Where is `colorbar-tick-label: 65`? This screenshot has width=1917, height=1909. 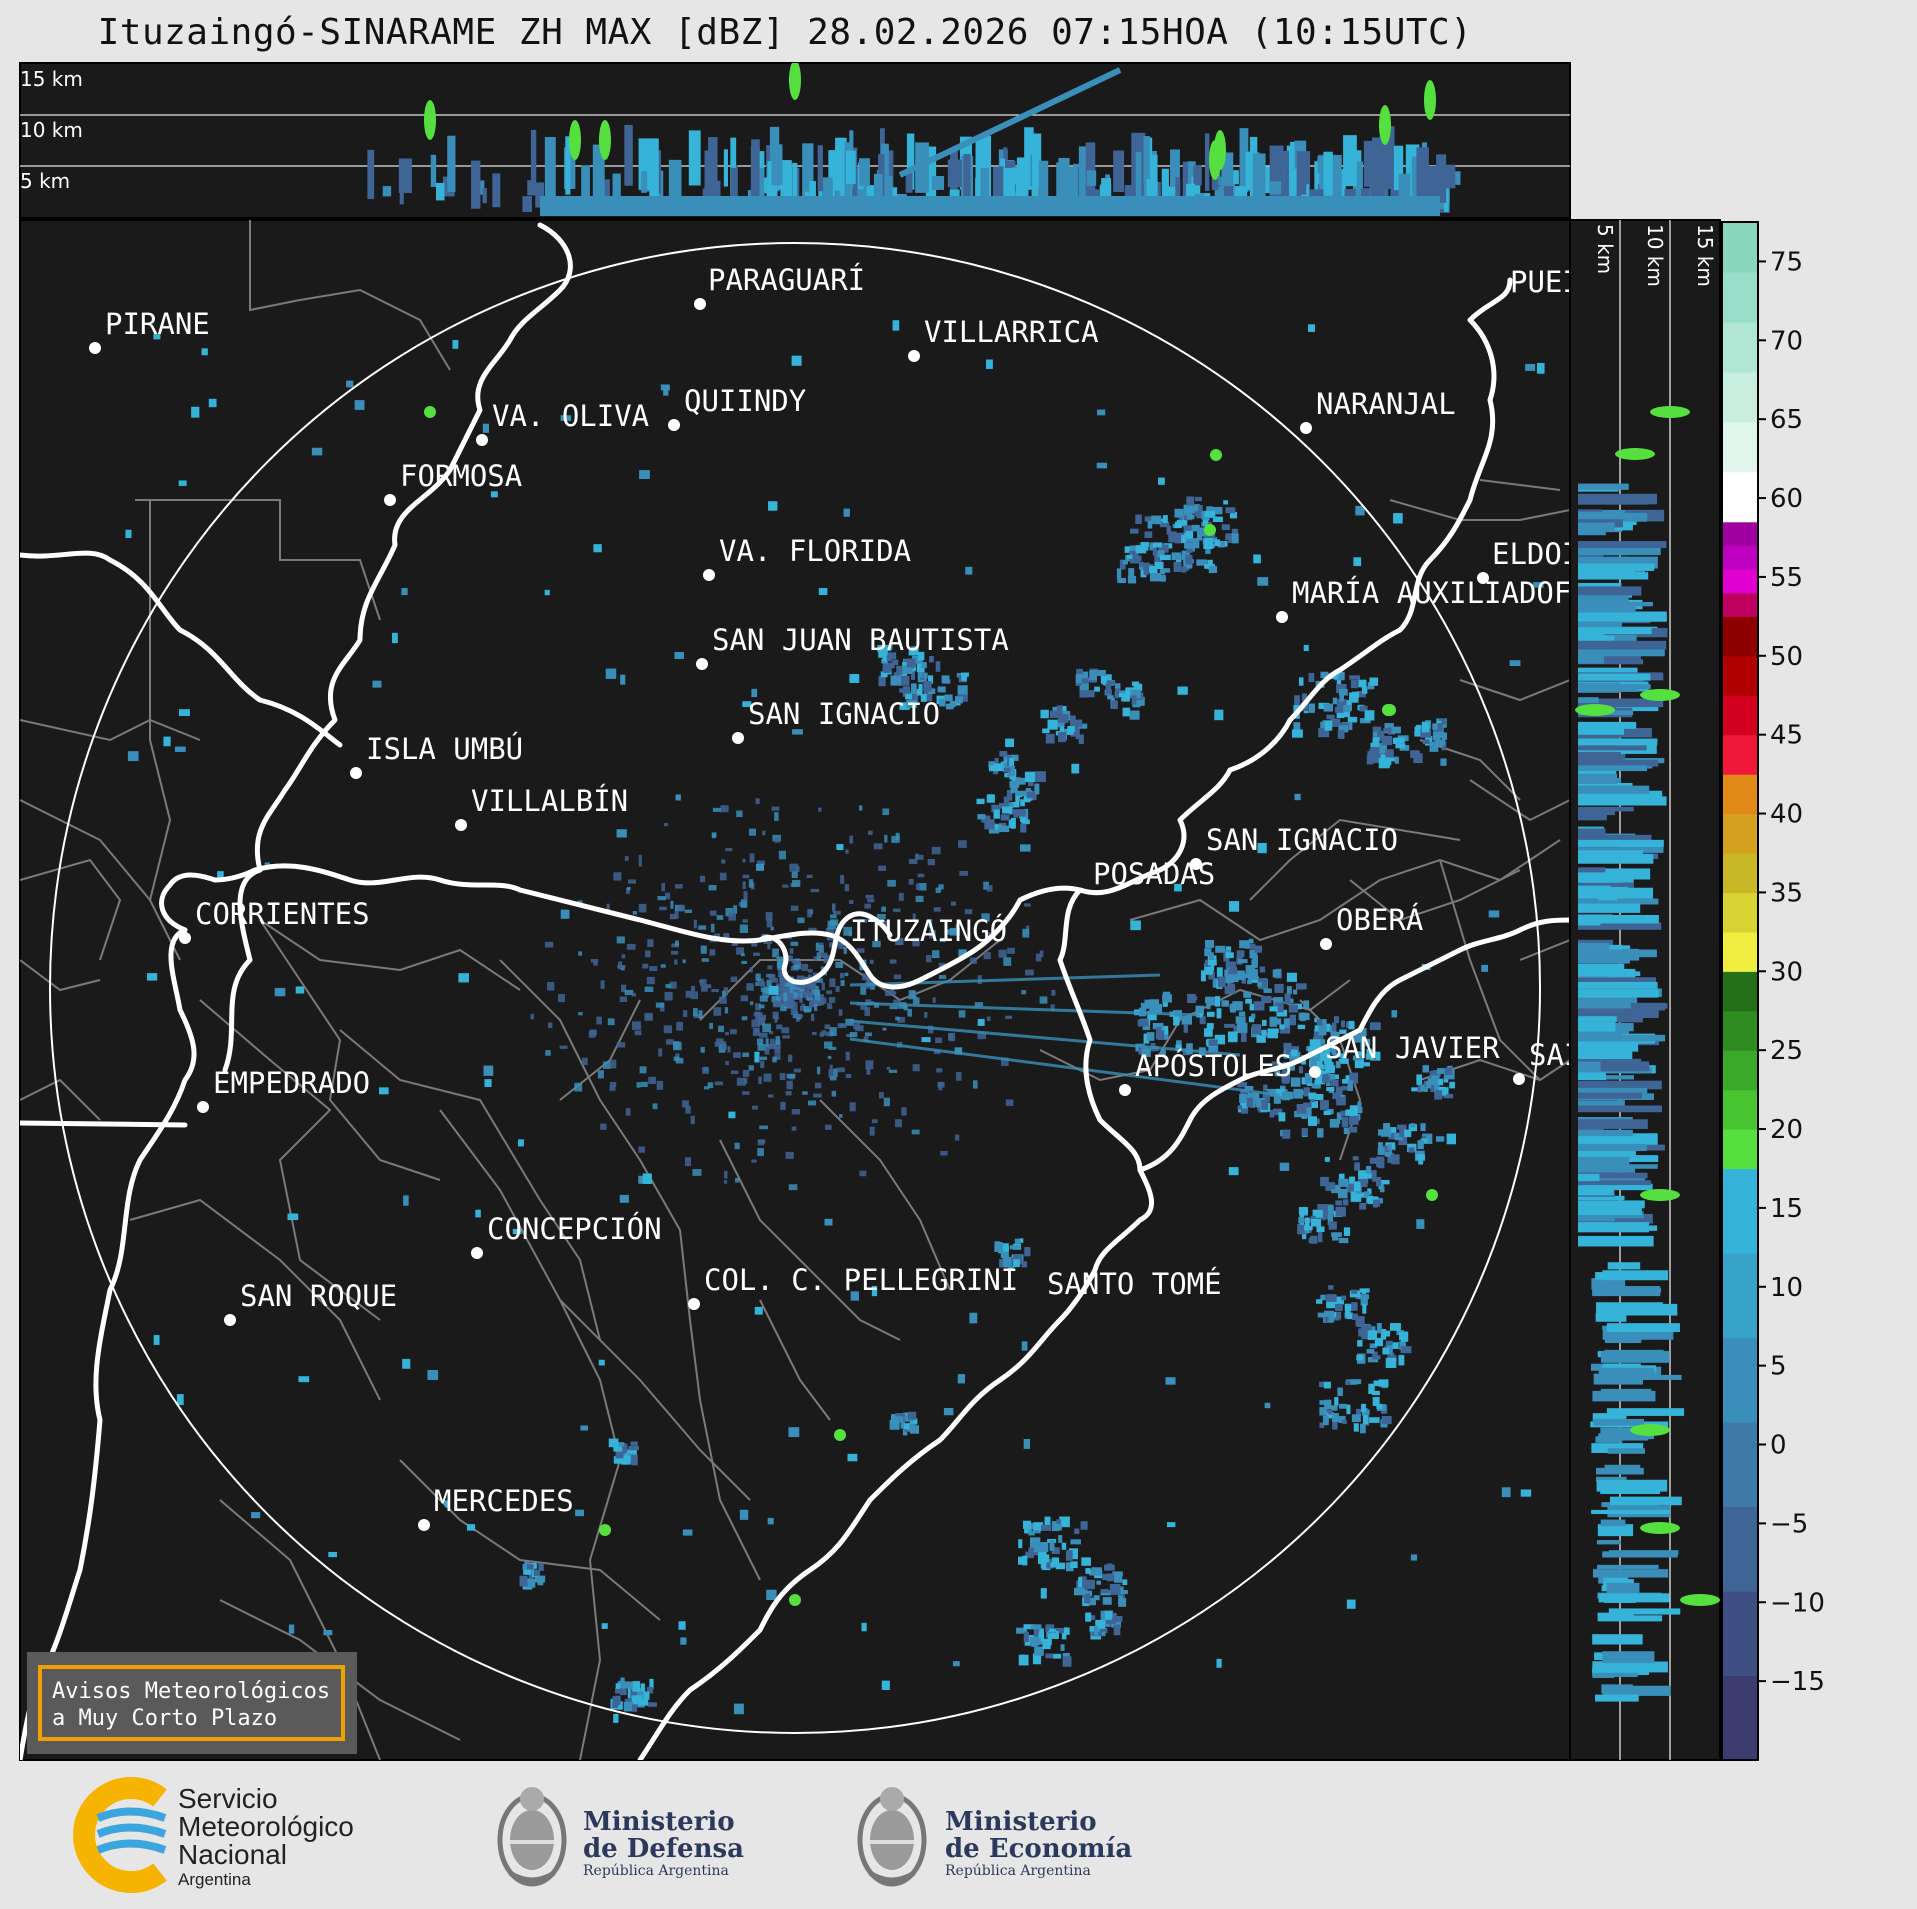 colorbar-tick-label: 65 is located at coordinates (1786, 420).